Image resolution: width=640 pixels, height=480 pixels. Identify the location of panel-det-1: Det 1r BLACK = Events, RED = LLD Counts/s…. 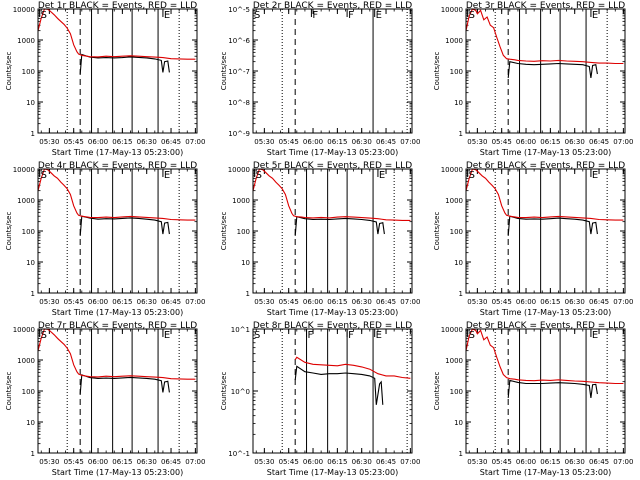
(105, 79).